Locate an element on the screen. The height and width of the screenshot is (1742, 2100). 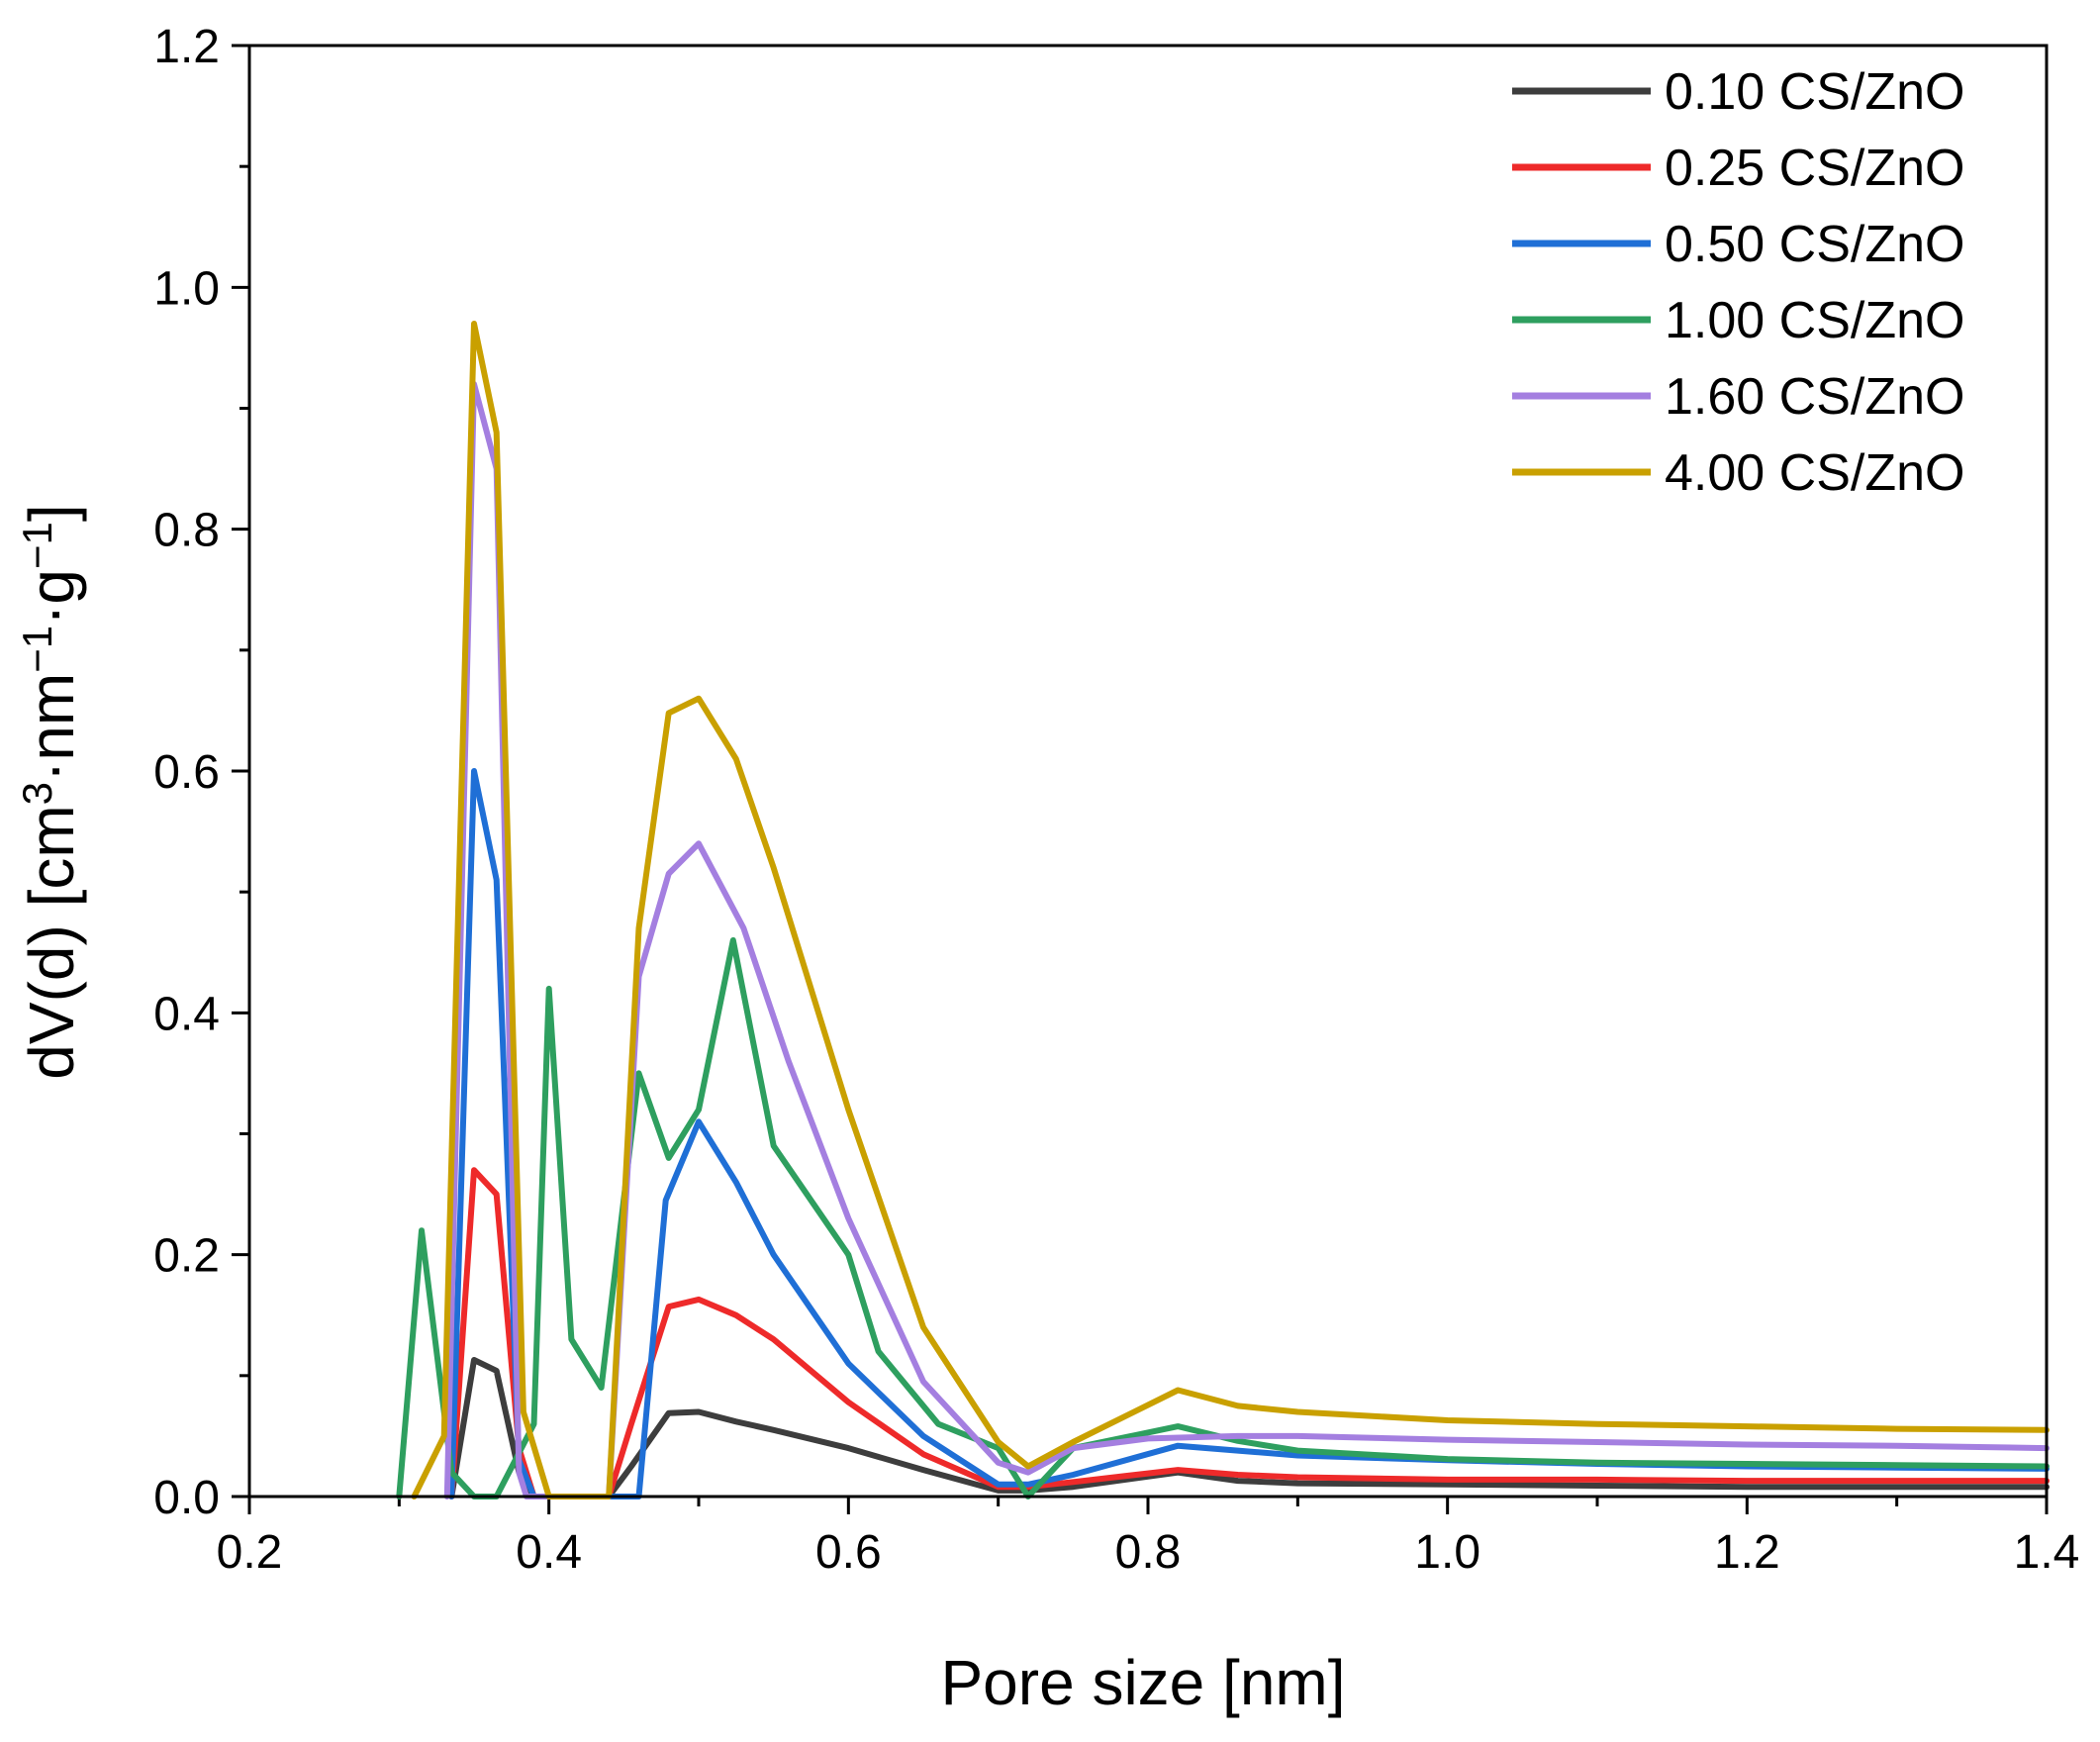
legend-item: 0.50 CS/ZnO is located at coordinates (1738, 244).